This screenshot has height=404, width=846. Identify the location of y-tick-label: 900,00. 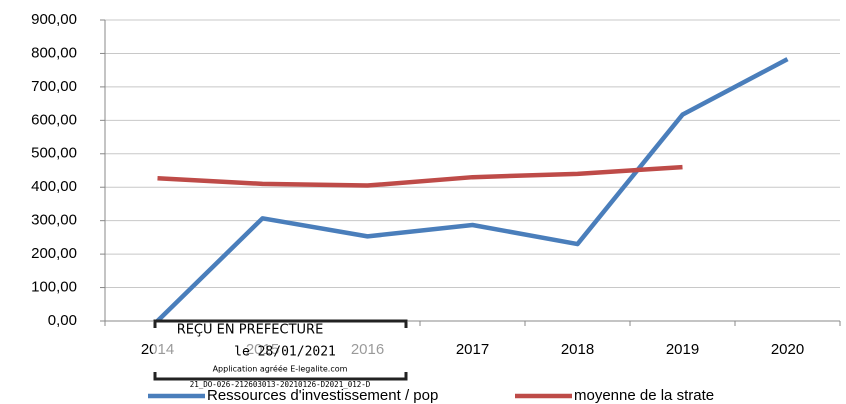
(54, 19).